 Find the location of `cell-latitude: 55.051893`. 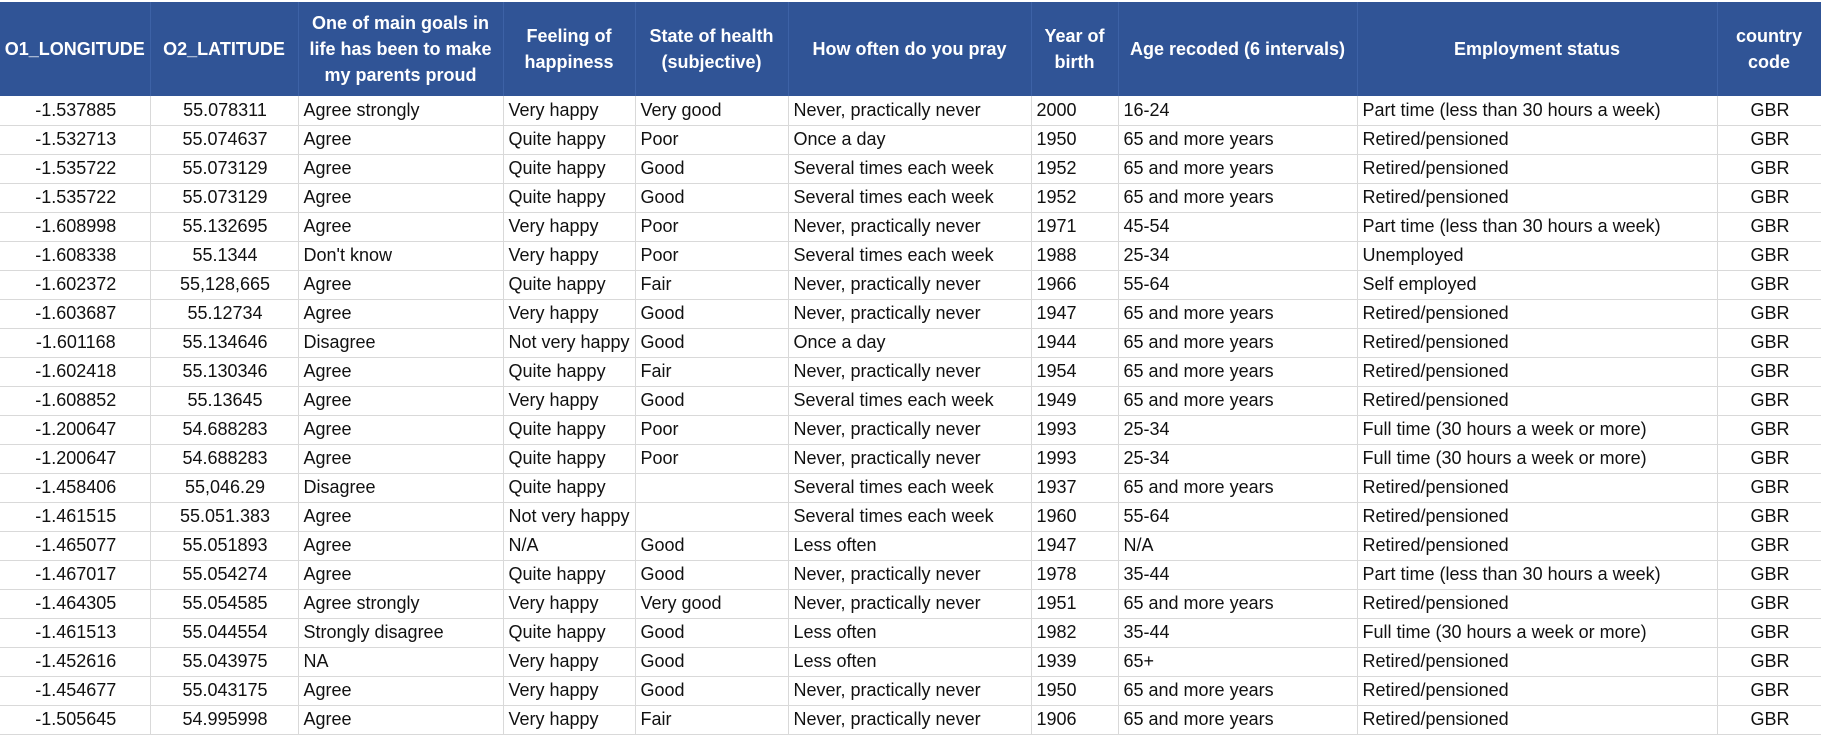

cell-latitude: 55.051893 is located at coordinates (224, 546).